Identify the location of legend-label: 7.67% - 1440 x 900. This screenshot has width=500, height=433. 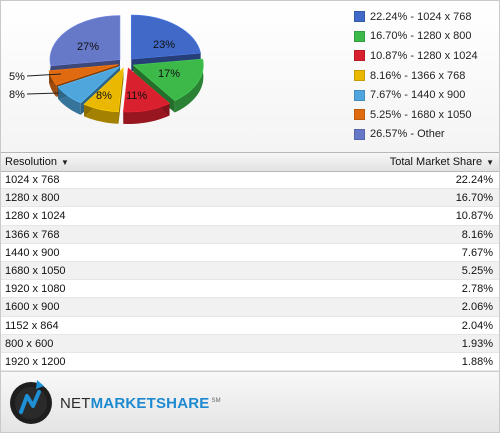
(418, 95).